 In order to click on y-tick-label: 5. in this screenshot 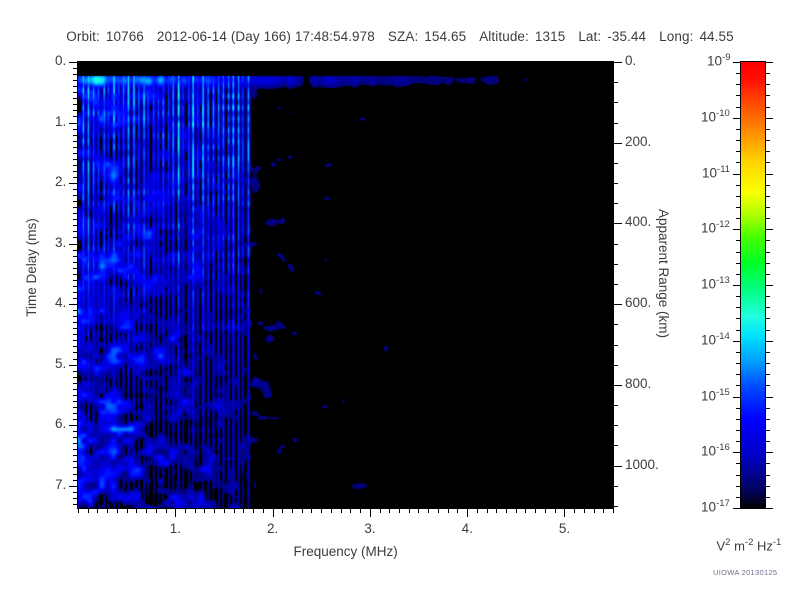, I will do `click(61, 363)`.